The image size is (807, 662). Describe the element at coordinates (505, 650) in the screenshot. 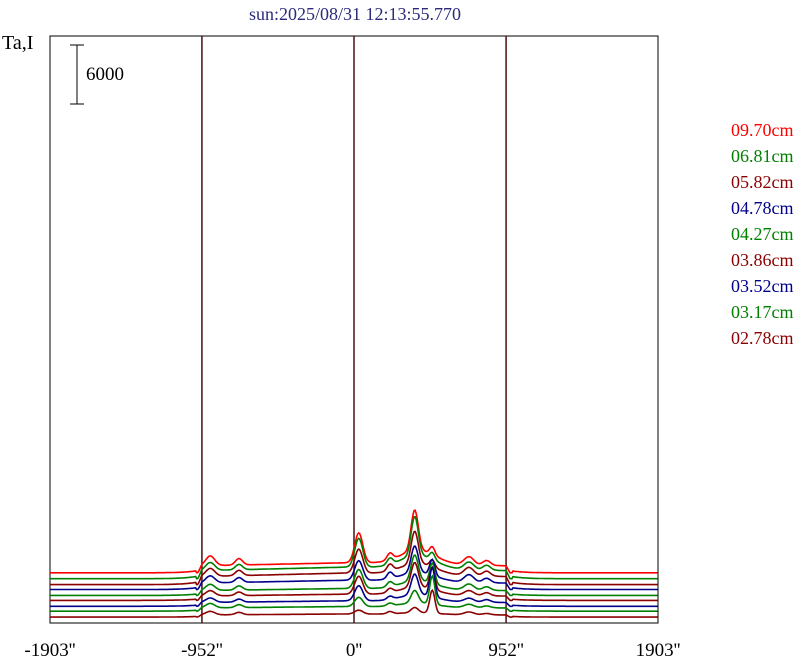

I see `x-tick-label: 952''` at that location.